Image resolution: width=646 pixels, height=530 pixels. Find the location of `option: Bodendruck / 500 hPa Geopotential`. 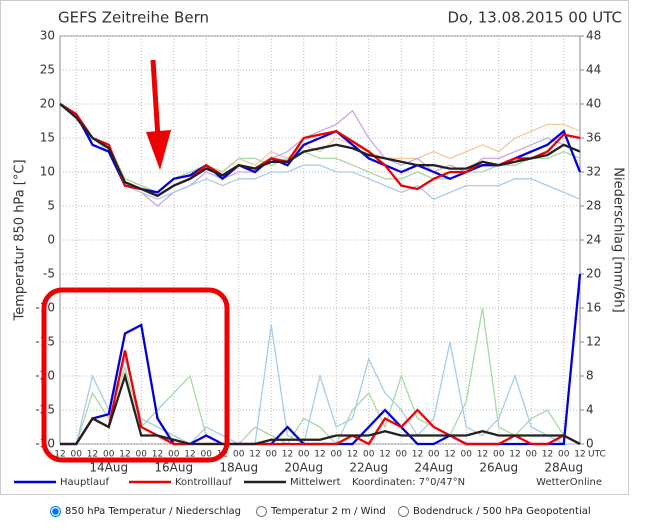

option: Bodendruck / 500 hPa Geopotential is located at coordinates (494, 511).